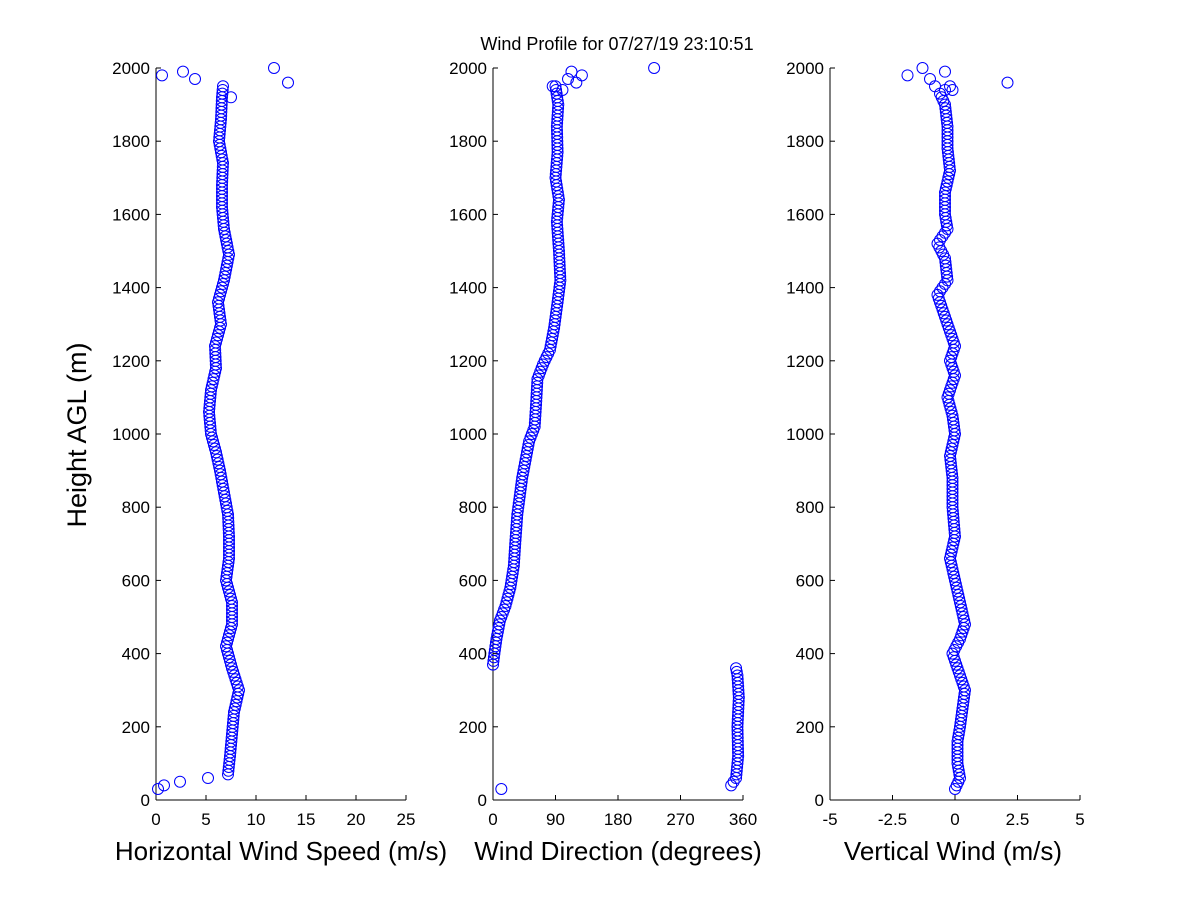  Describe the element at coordinates (306, 819) in the screenshot. I see `x-tick-label: 15` at that location.